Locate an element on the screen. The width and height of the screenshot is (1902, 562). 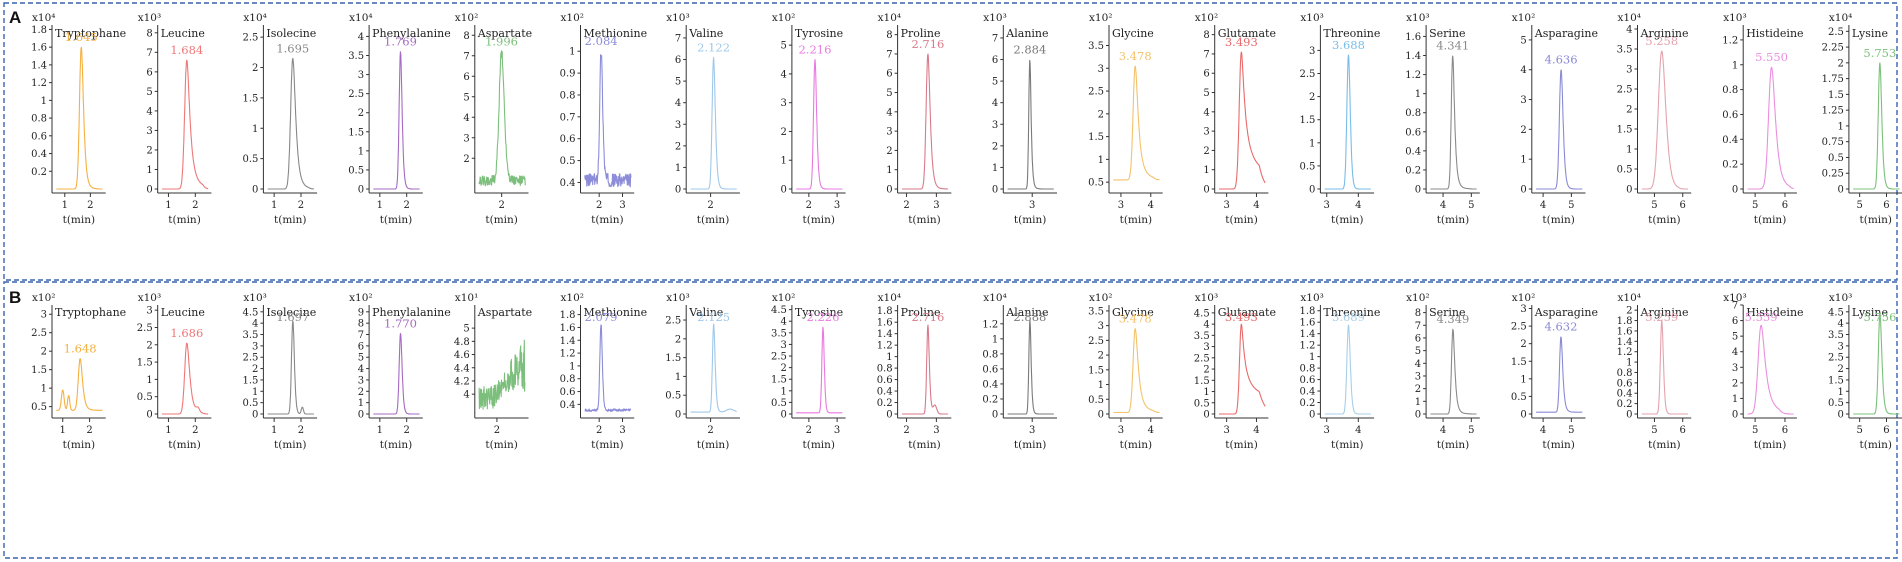
y-tick-label: 4.2 is located at coordinates (462, 381).